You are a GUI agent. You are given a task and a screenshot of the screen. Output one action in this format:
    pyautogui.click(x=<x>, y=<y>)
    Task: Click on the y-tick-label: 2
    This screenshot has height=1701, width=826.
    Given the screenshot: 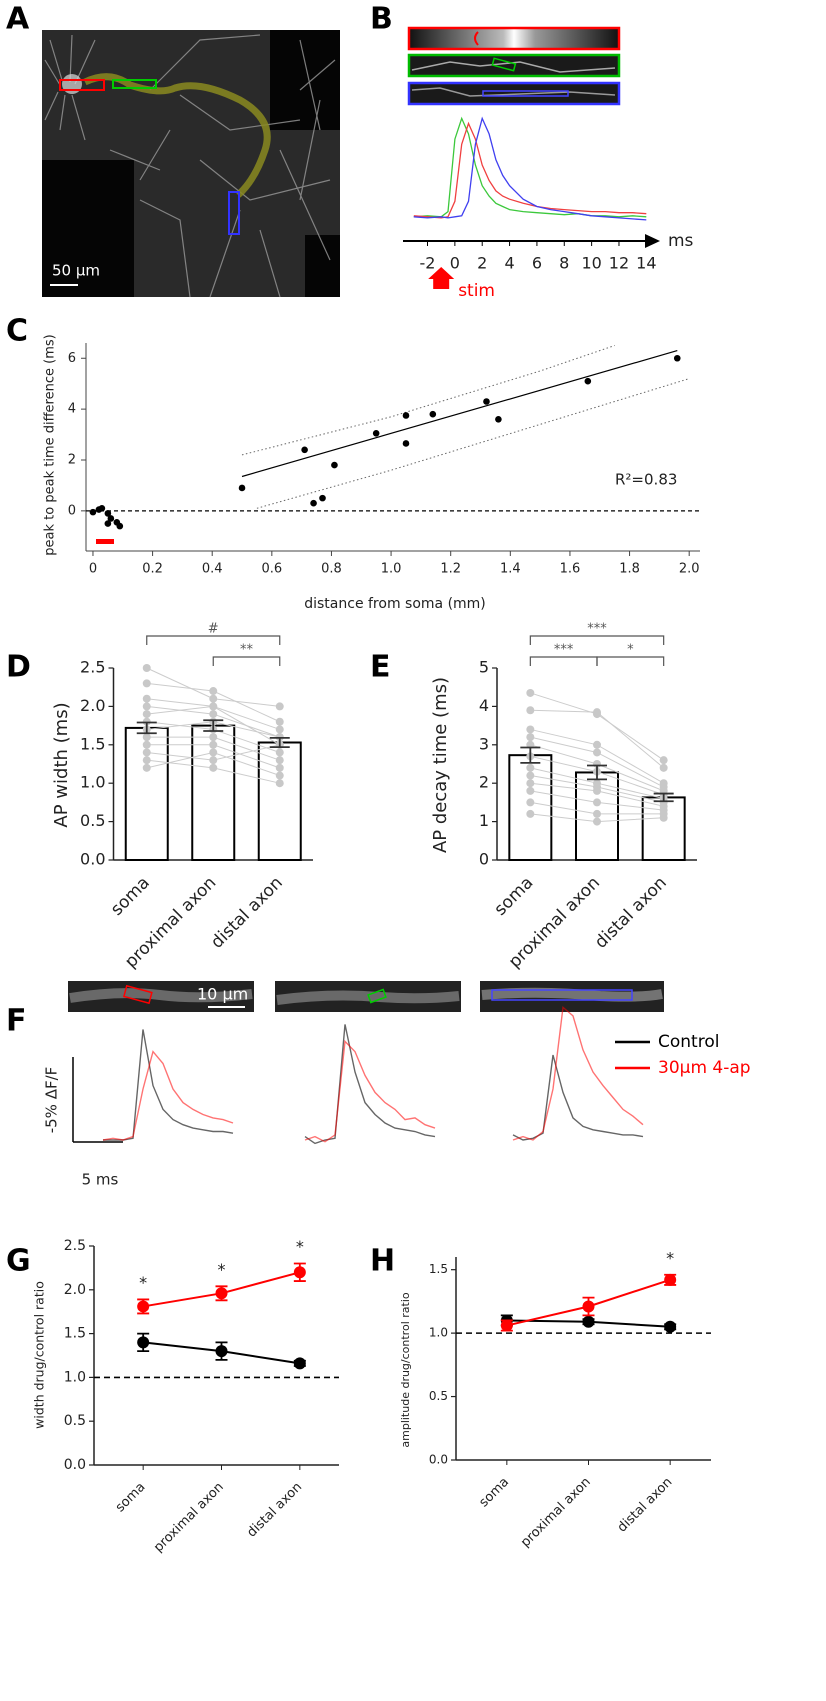 What is the action you would take?
    pyautogui.click(x=484, y=782)
    